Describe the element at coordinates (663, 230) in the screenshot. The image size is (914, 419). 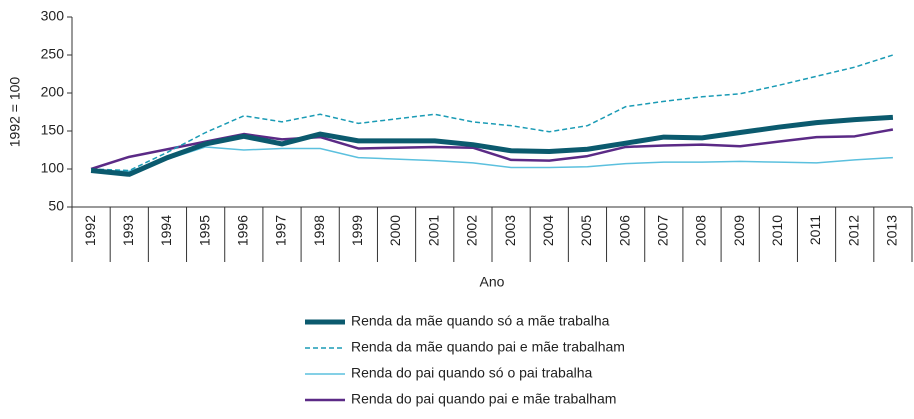
I see `x-tick-label: 2007` at that location.